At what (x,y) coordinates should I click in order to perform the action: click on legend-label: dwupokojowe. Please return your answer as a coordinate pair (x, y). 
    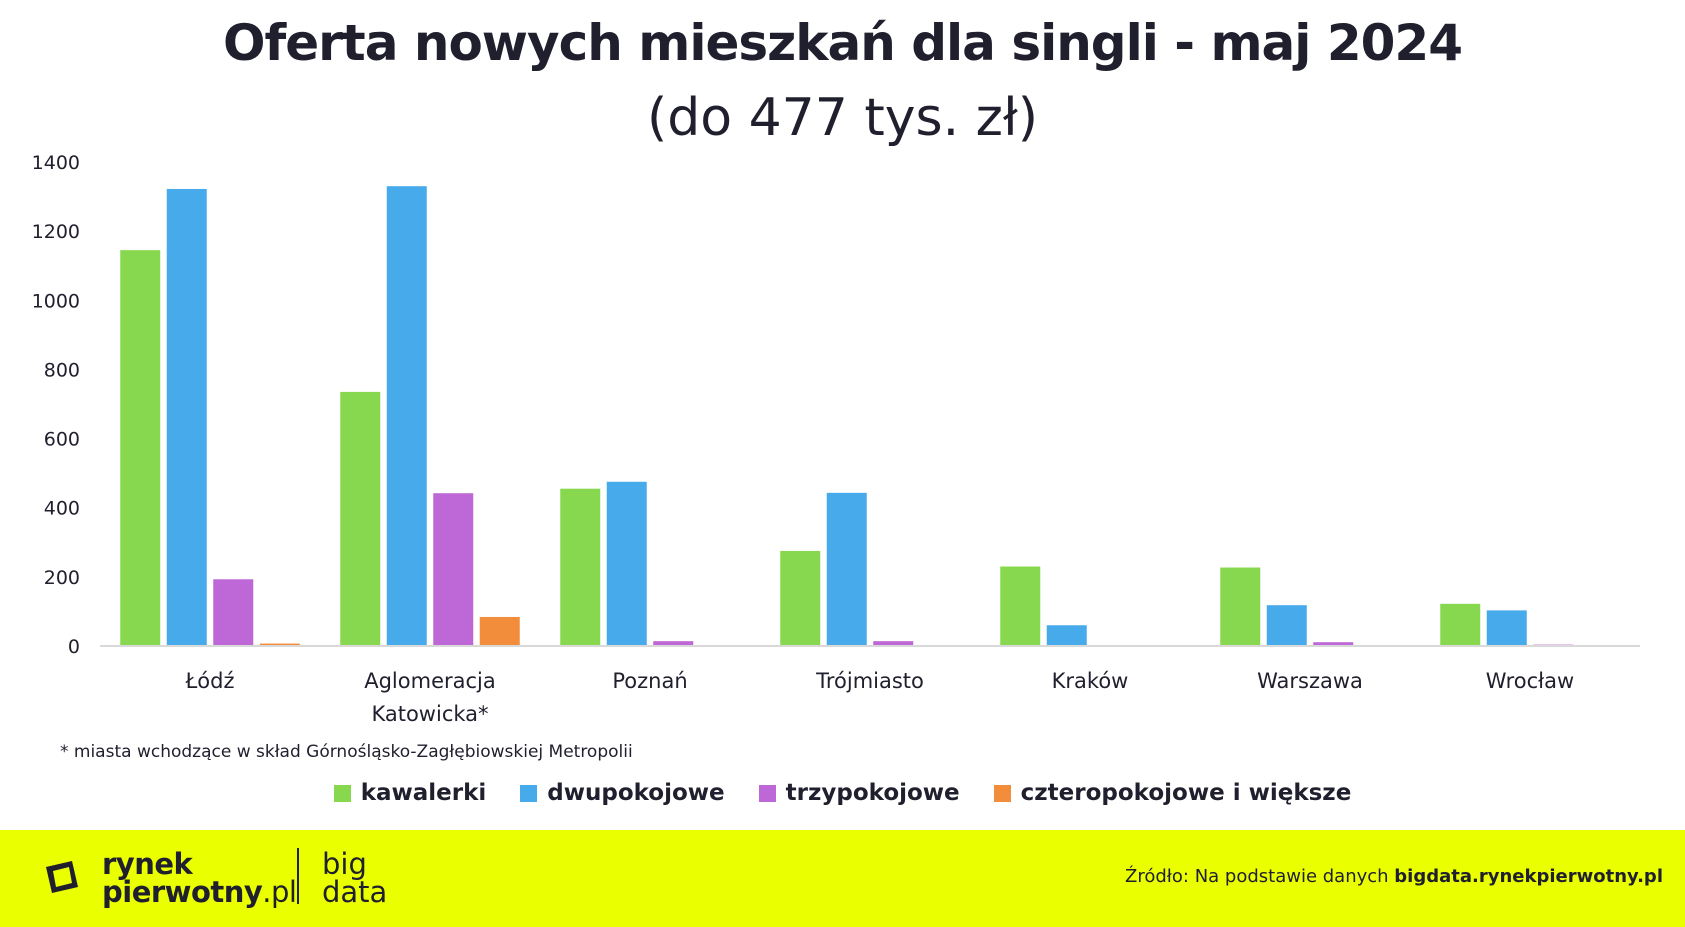
    Looking at the image, I should click on (636, 793).